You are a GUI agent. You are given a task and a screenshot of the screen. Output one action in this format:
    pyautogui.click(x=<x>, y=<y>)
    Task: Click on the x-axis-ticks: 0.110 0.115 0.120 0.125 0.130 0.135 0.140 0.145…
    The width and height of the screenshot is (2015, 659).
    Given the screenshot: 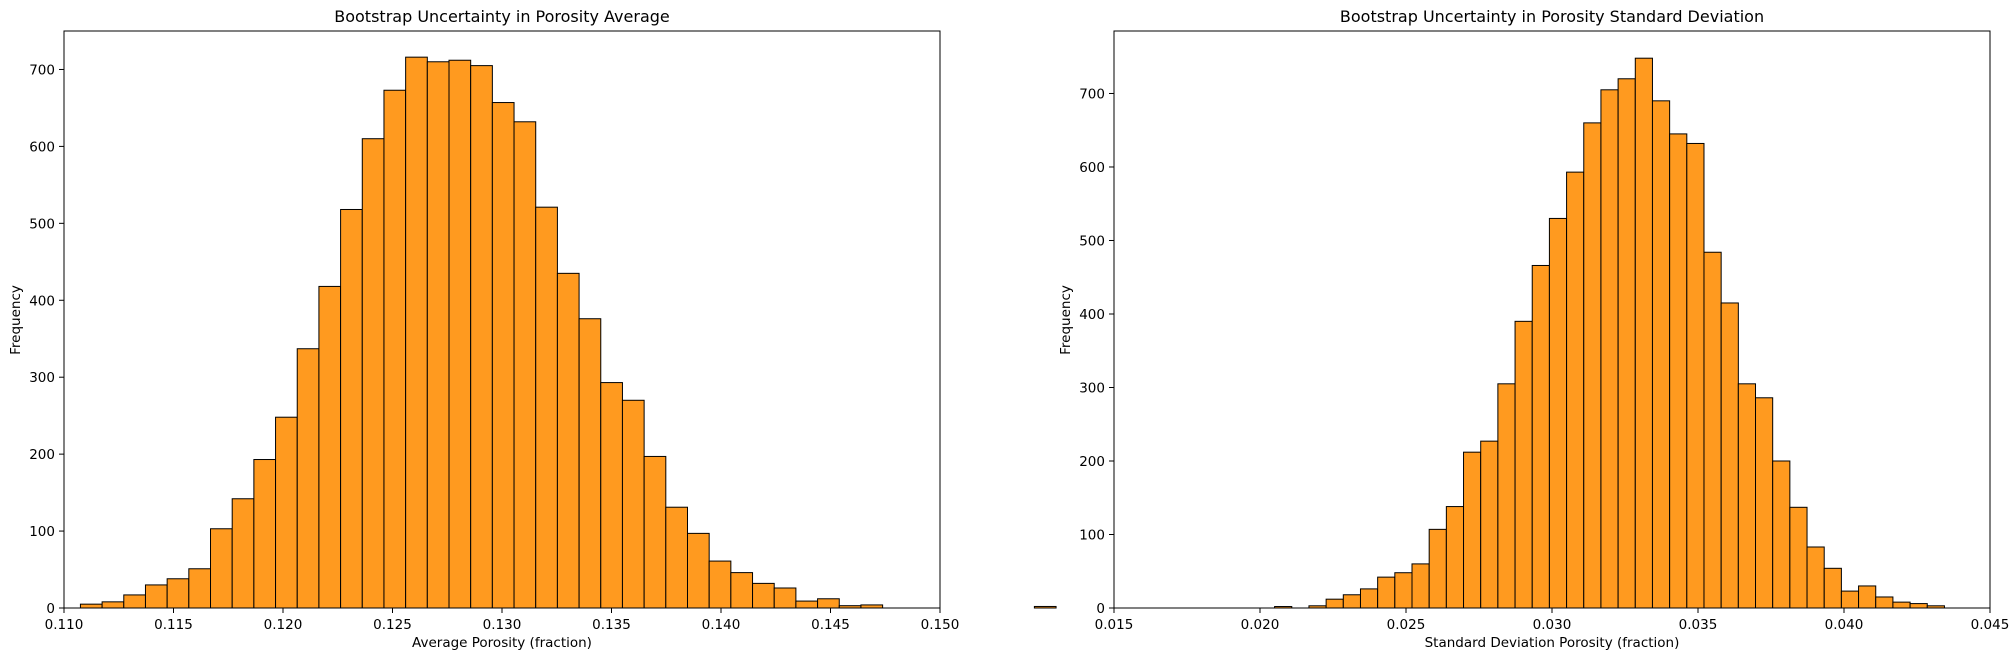 What is the action you would take?
    pyautogui.click(x=502, y=620)
    